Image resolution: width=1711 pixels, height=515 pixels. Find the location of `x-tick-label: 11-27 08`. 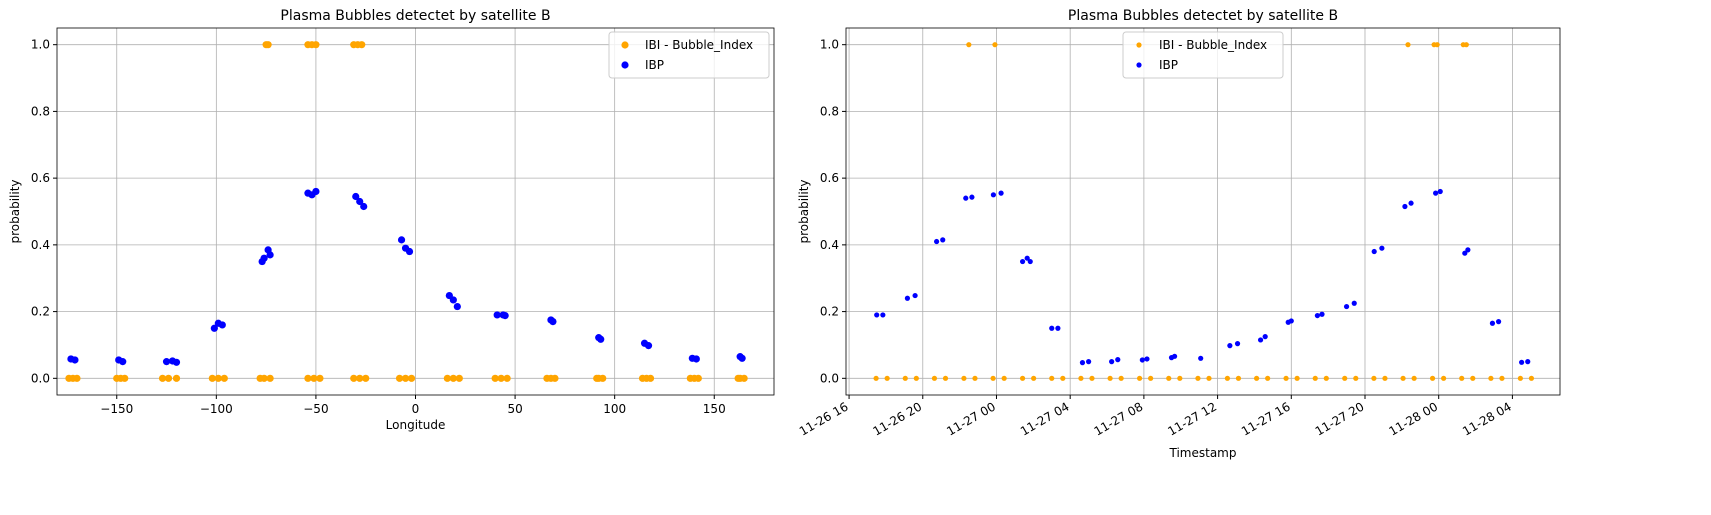

x-tick-label: 11-27 08 is located at coordinates (1119, 418).